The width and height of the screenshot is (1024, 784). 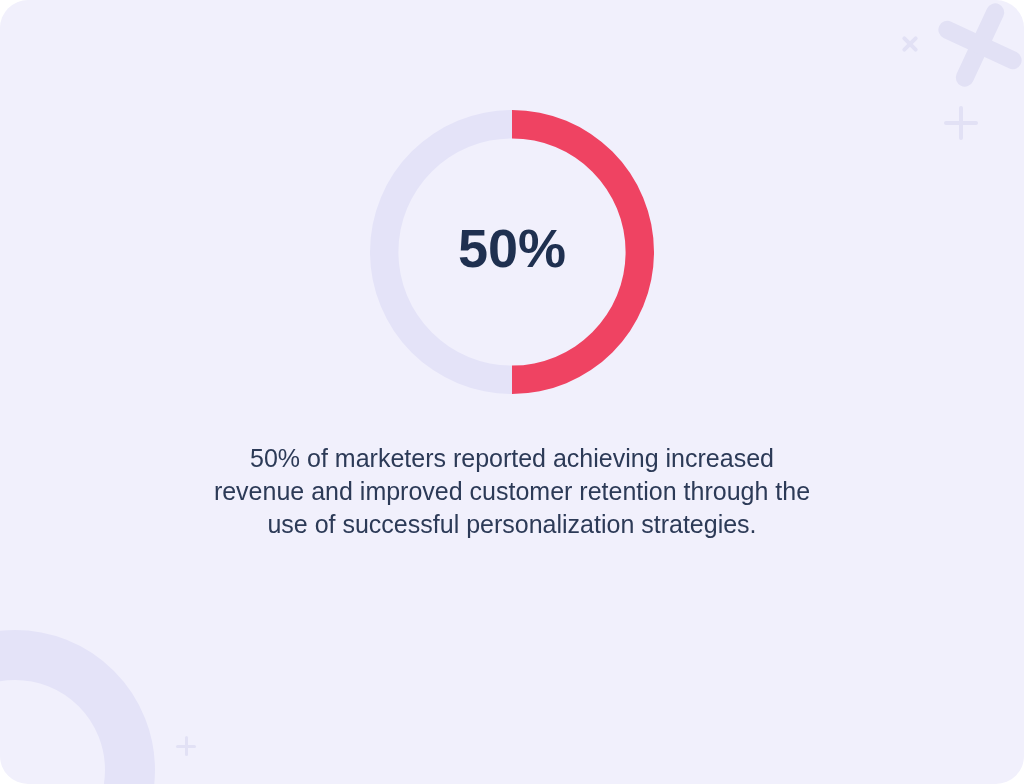 I want to click on text: 50% of marketers reported achieving increased revenue and improved customer retention through the use of successful personalization strategies., so click(x=512, y=491).